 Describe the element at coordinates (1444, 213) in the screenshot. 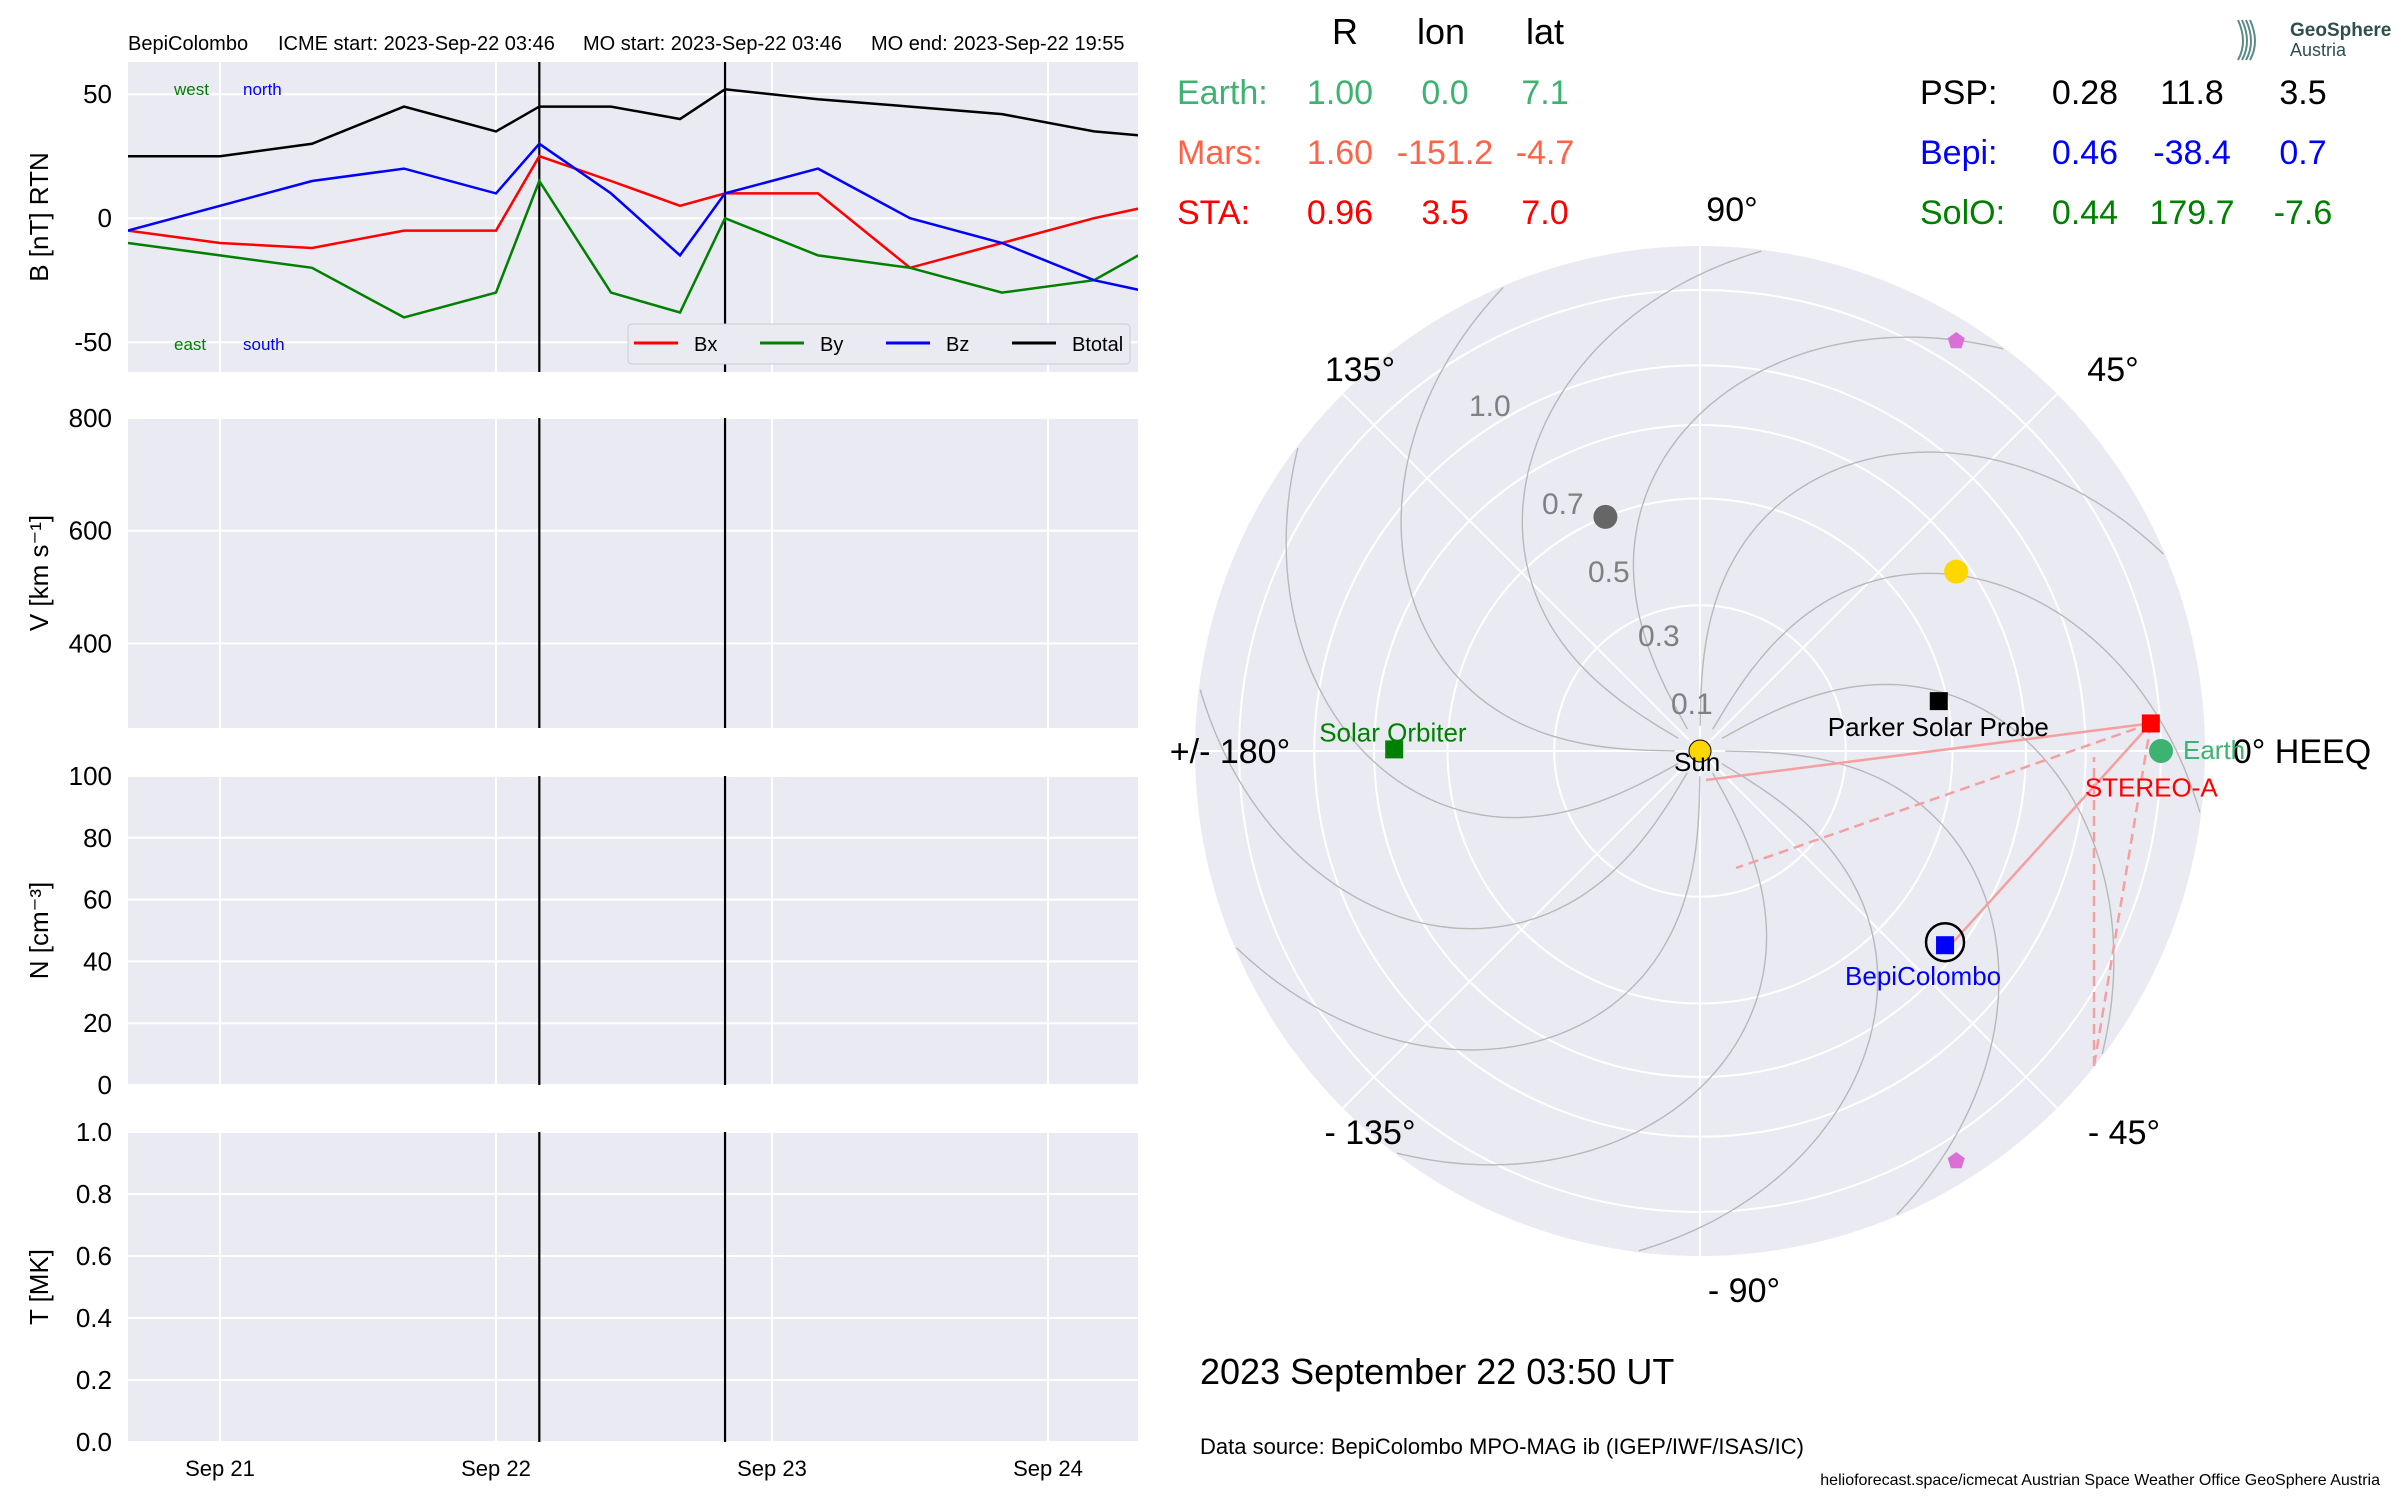

I see `table-left-lon: 3.5` at that location.